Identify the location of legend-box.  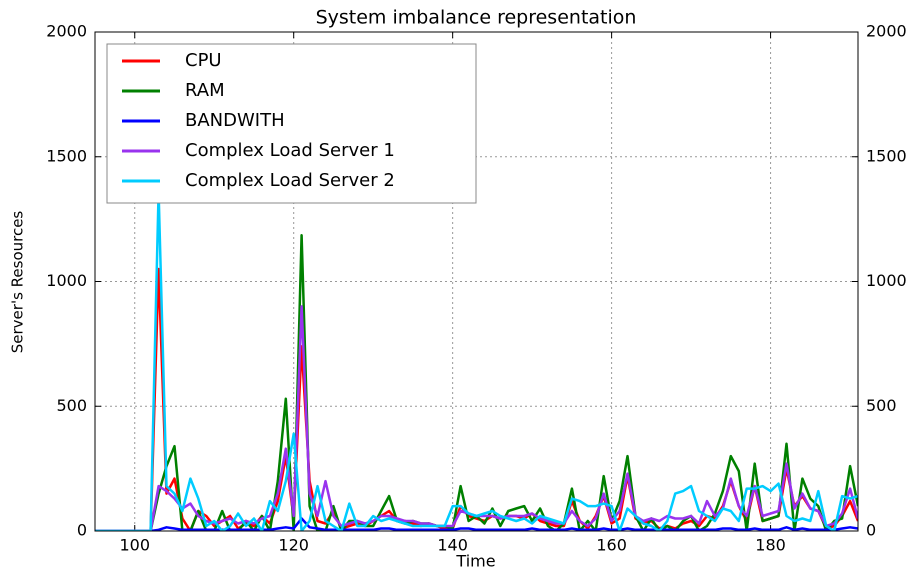
(291, 123).